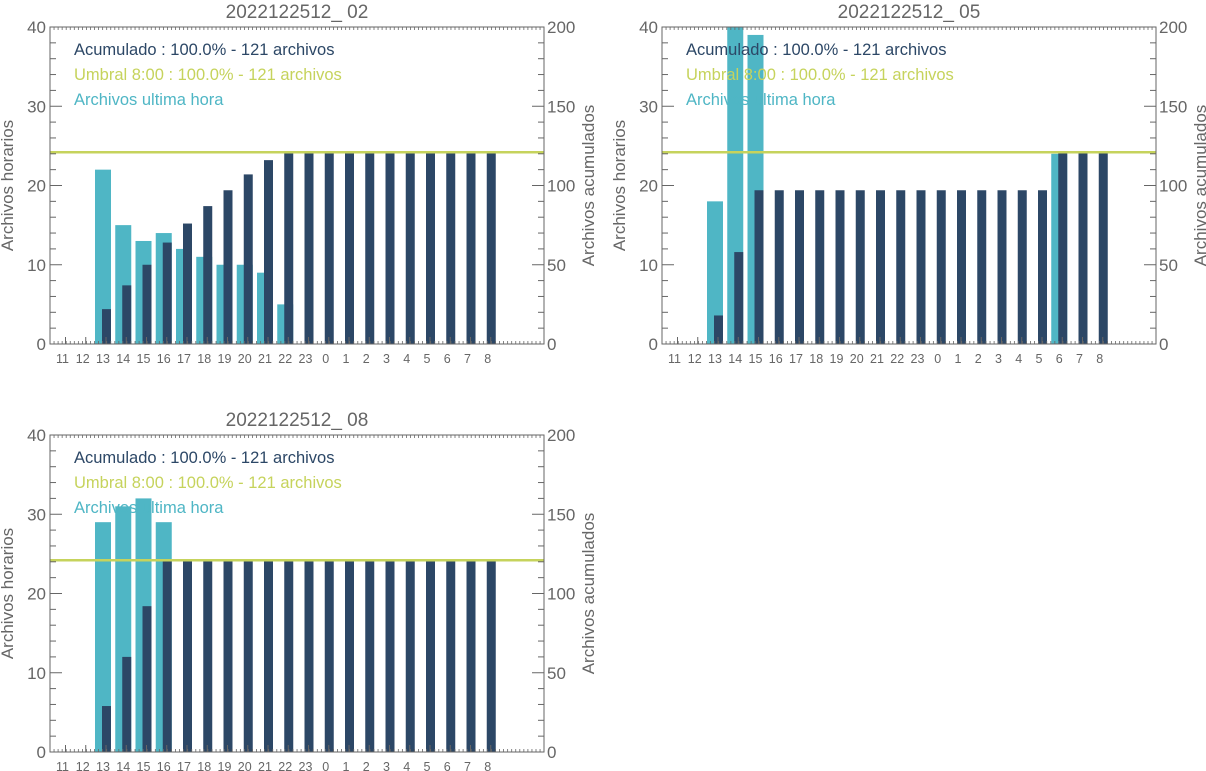  I want to click on x-tick-label: 5, so click(427, 359).